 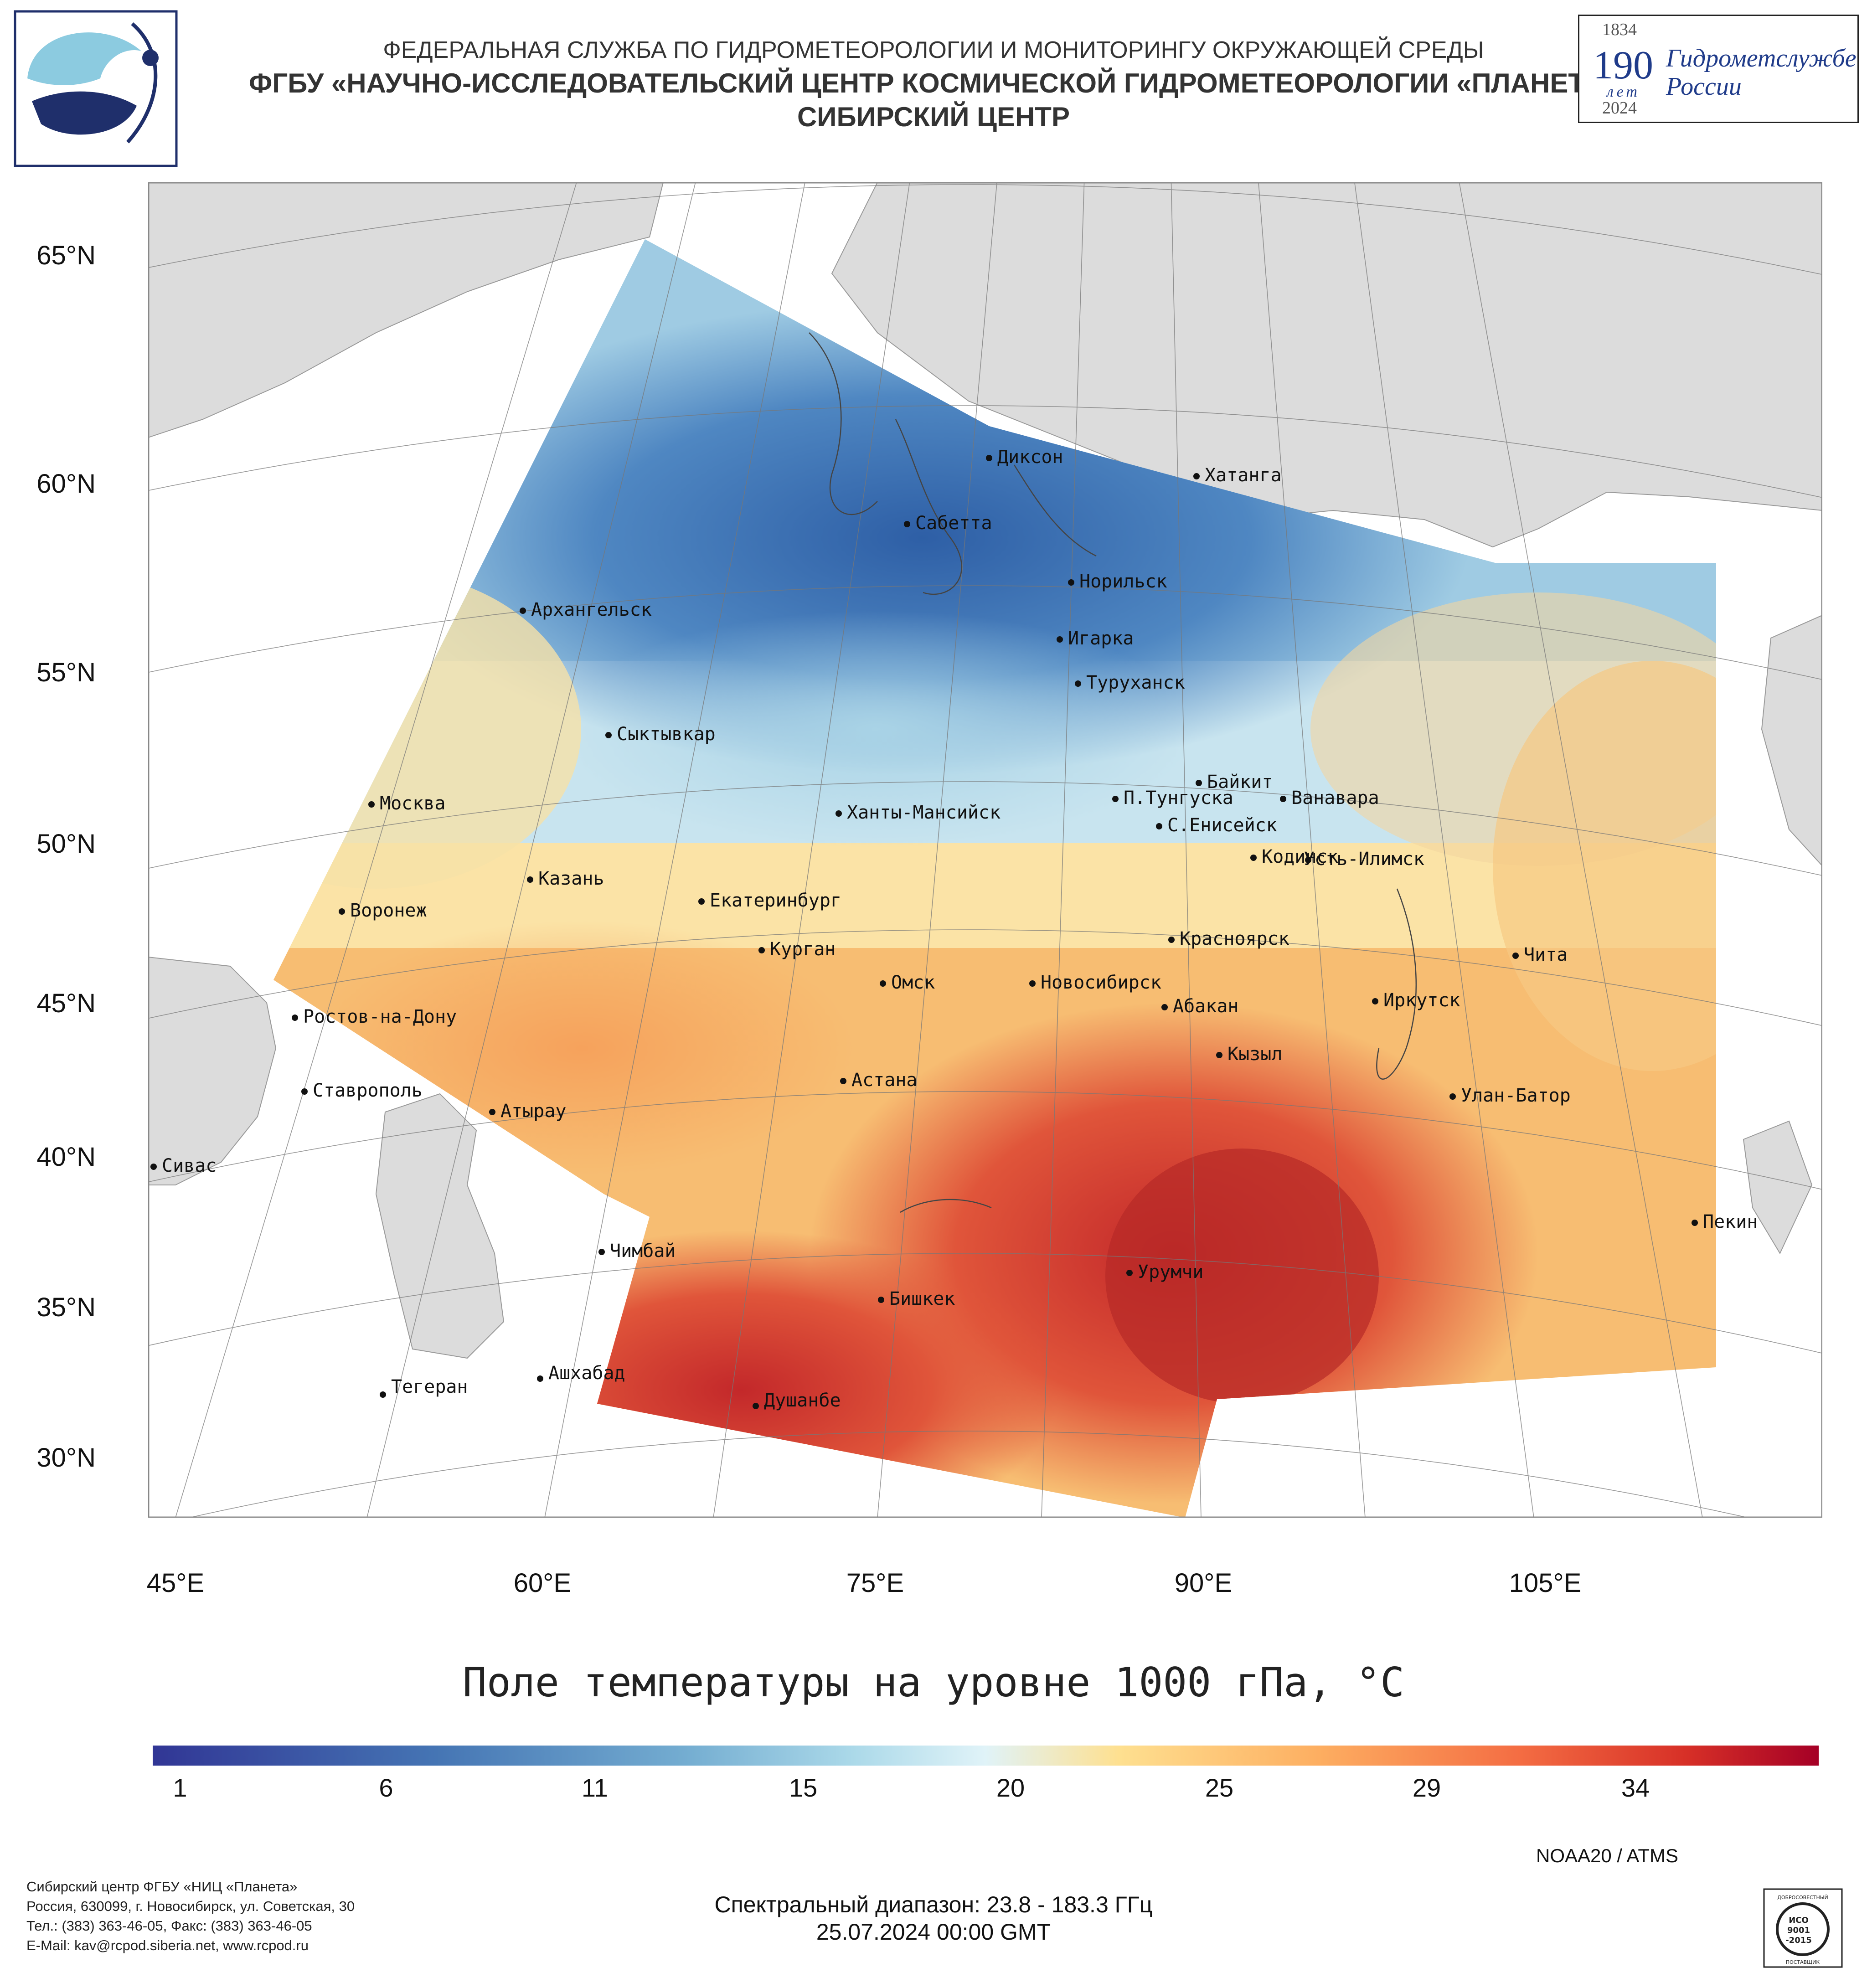 I want to click on city-label: Игарка, so click(x=1101, y=639).